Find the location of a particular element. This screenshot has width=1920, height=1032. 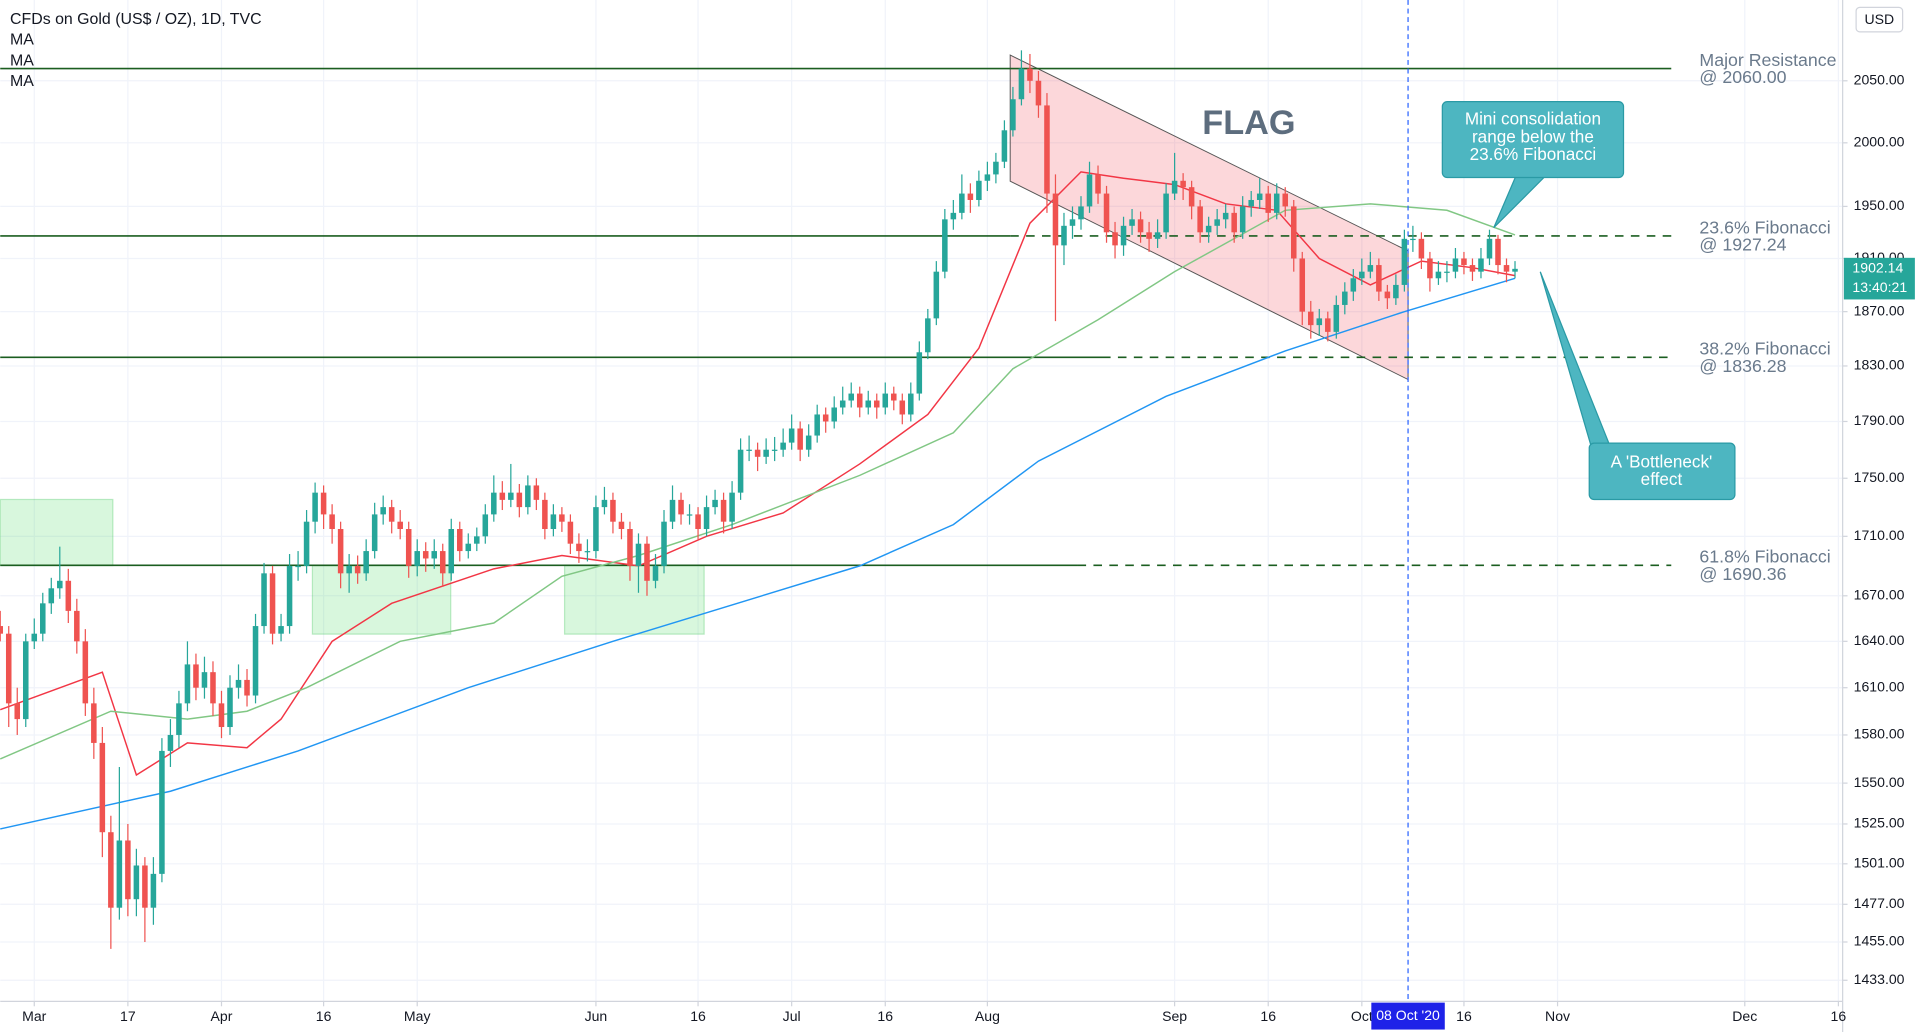

y-tick-label: 1870.00 is located at coordinates (1879, 310).